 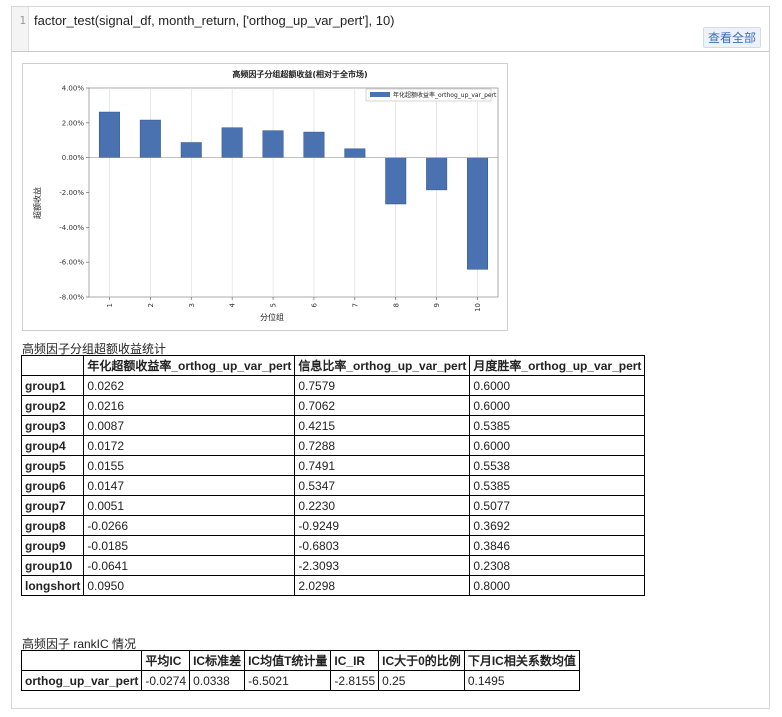 What do you see at coordinates (166, 660) in the screenshot?
I see `table2-header-cell: 平均IC` at bounding box center [166, 660].